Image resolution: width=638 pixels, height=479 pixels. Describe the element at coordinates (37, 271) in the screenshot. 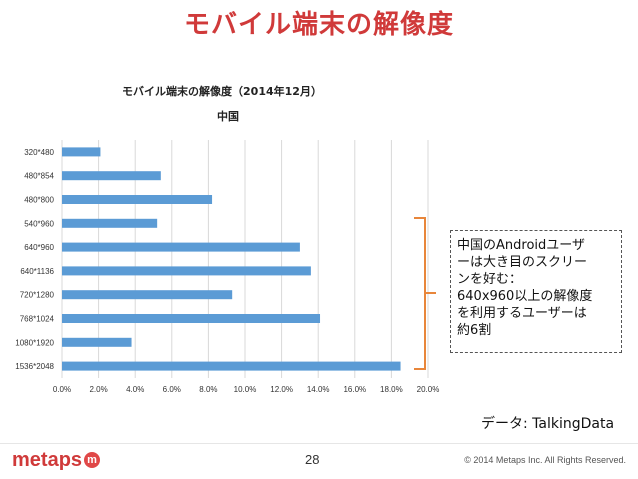

I see `y-category-label: 640*1136` at that location.